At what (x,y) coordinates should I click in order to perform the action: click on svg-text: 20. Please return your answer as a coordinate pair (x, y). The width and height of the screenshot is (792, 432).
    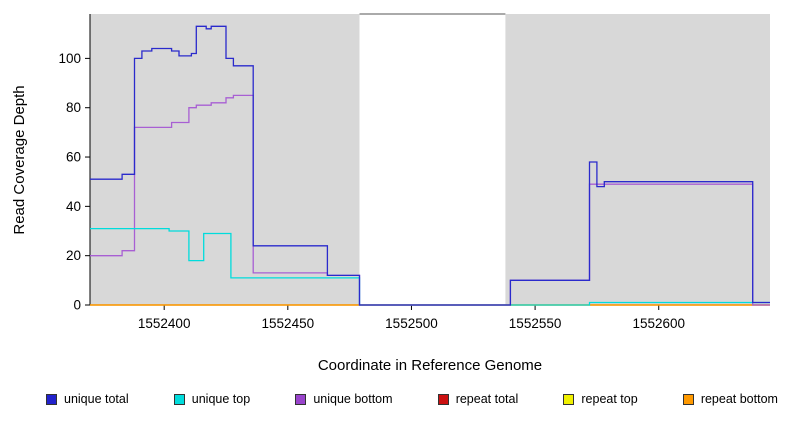
    Looking at the image, I should click on (73, 255).